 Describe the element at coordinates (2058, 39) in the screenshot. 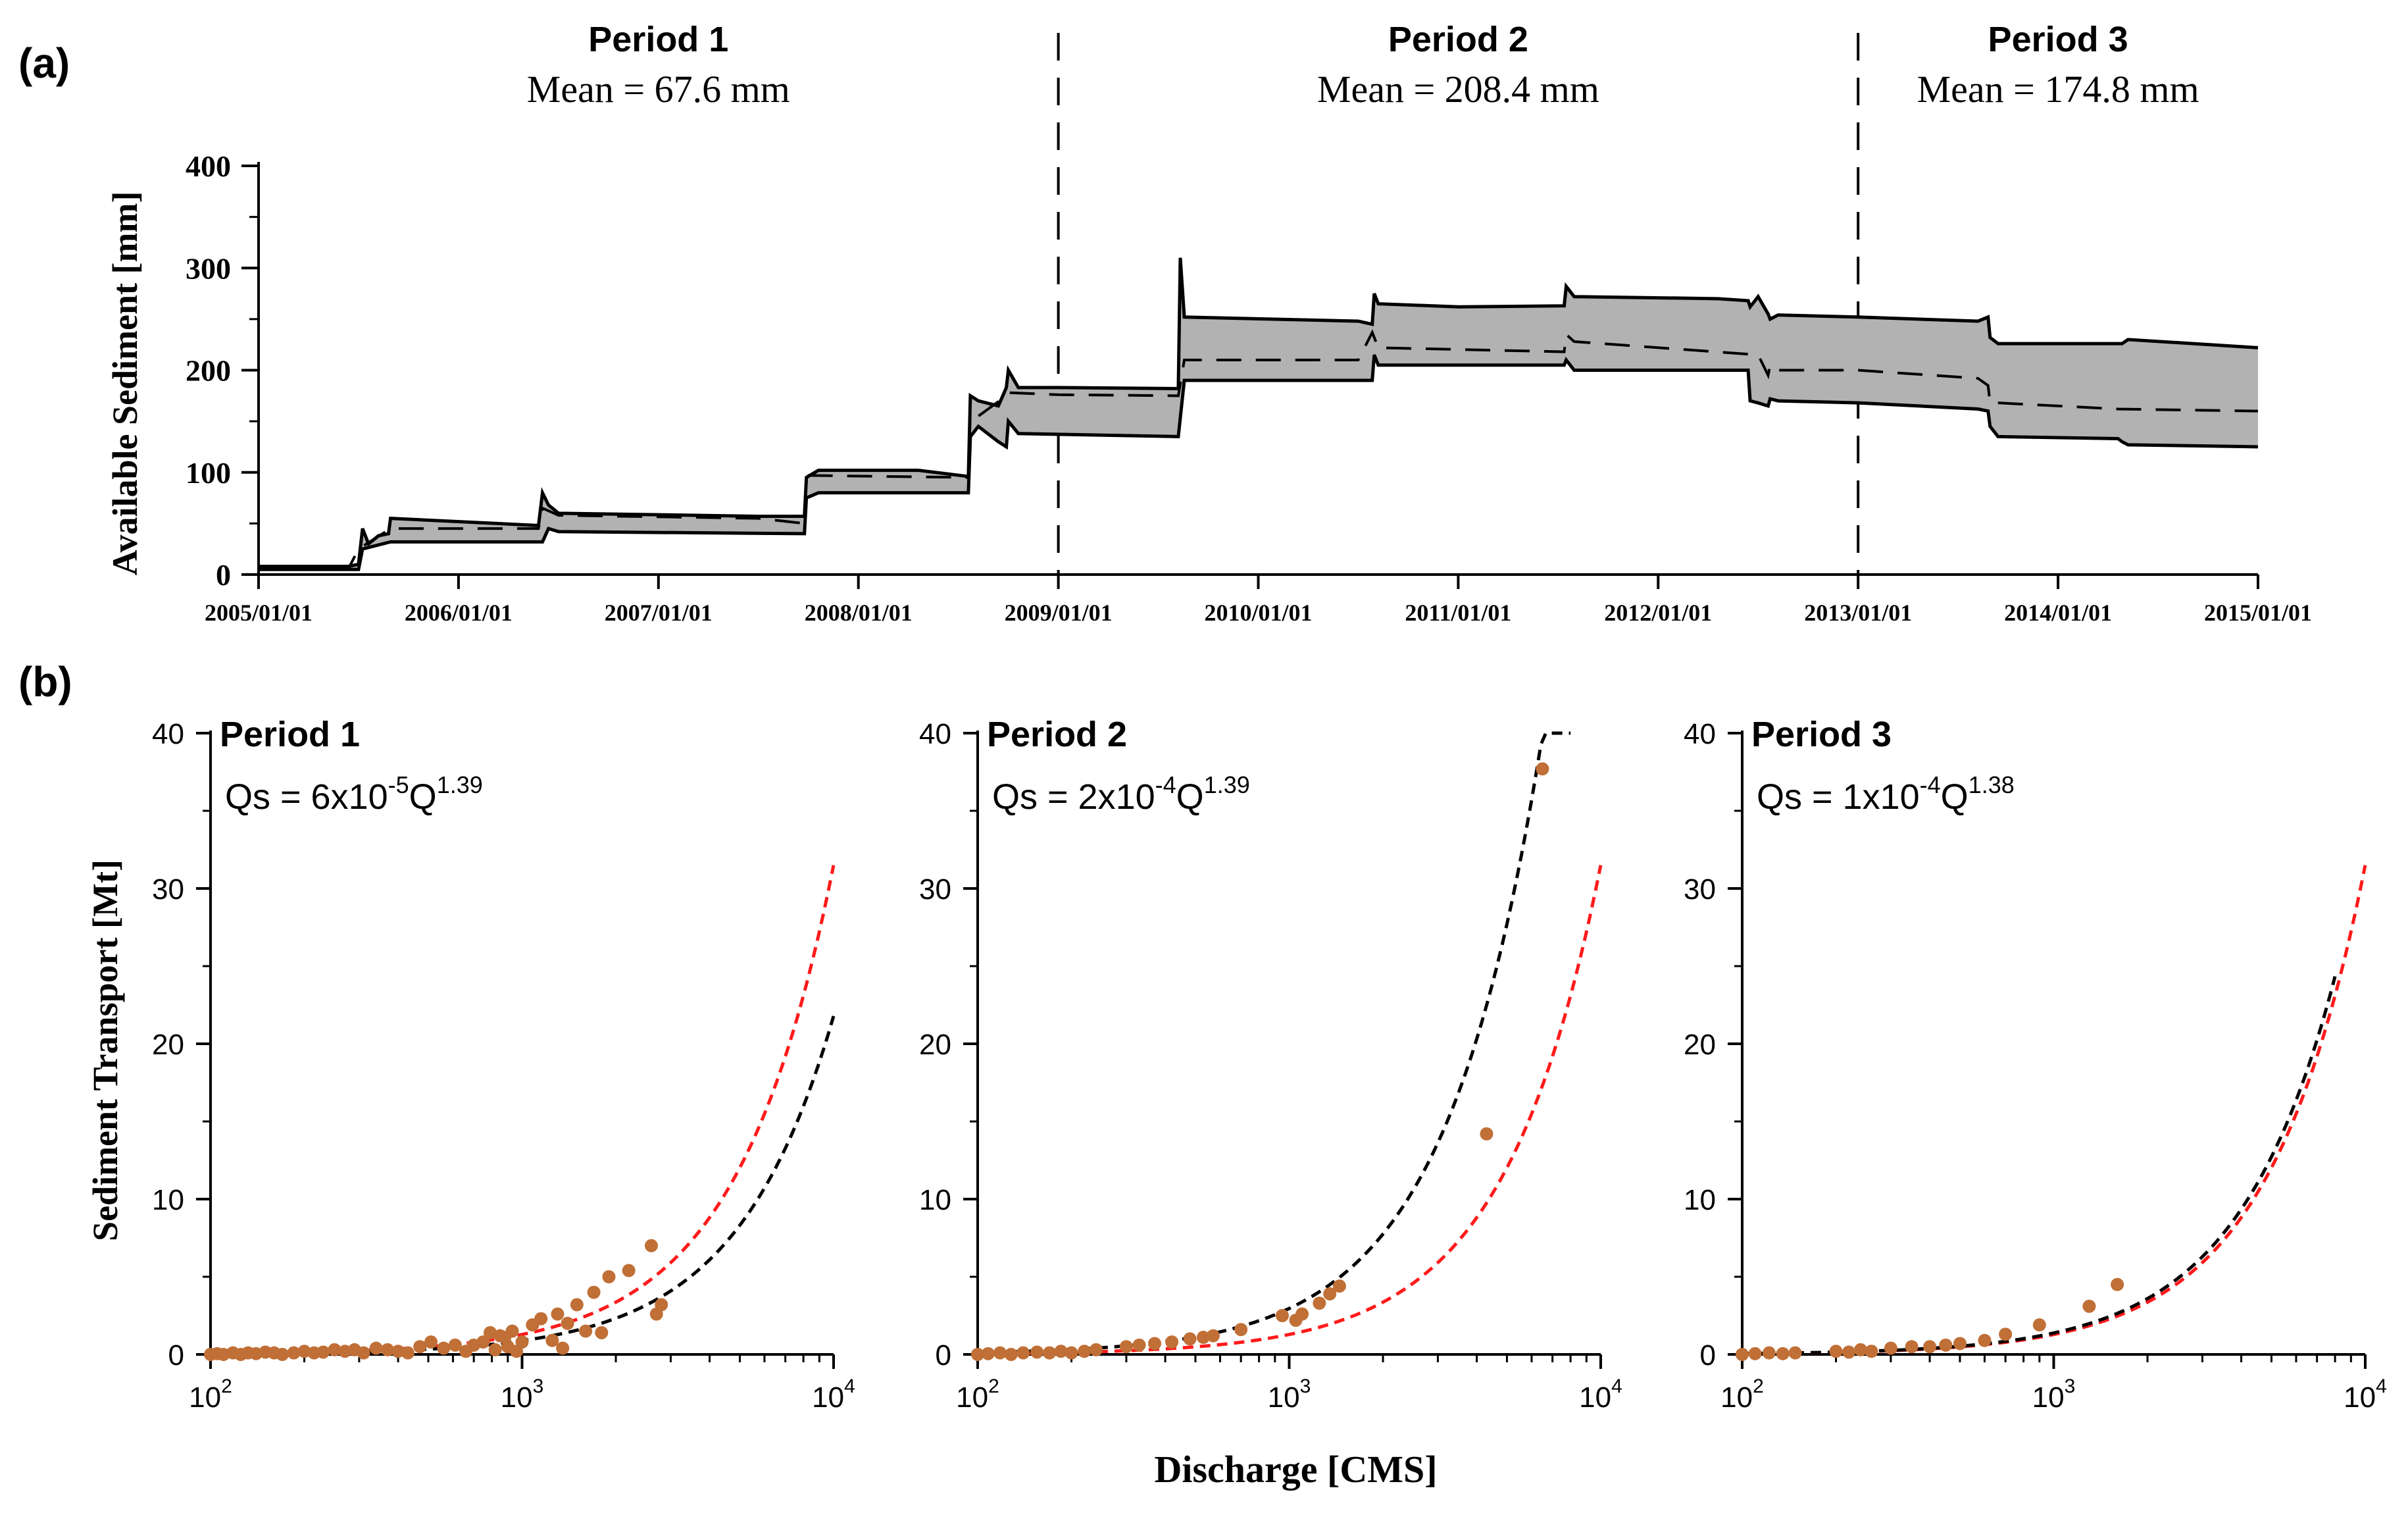

I see `period-title-3: Period 3` at that location.